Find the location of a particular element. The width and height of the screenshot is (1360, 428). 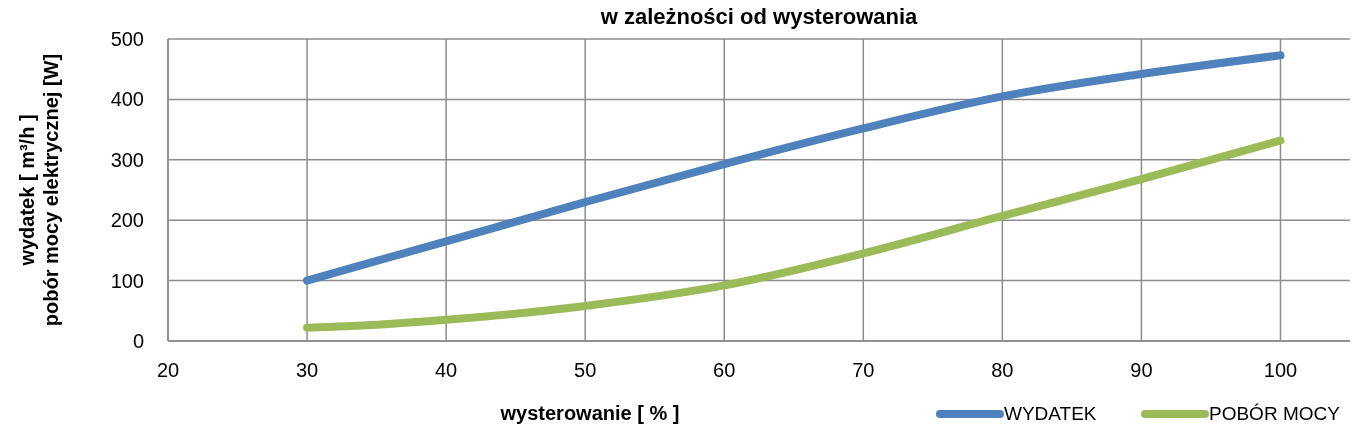

y-tick-label: 500 is located at coordinates (127, 39).